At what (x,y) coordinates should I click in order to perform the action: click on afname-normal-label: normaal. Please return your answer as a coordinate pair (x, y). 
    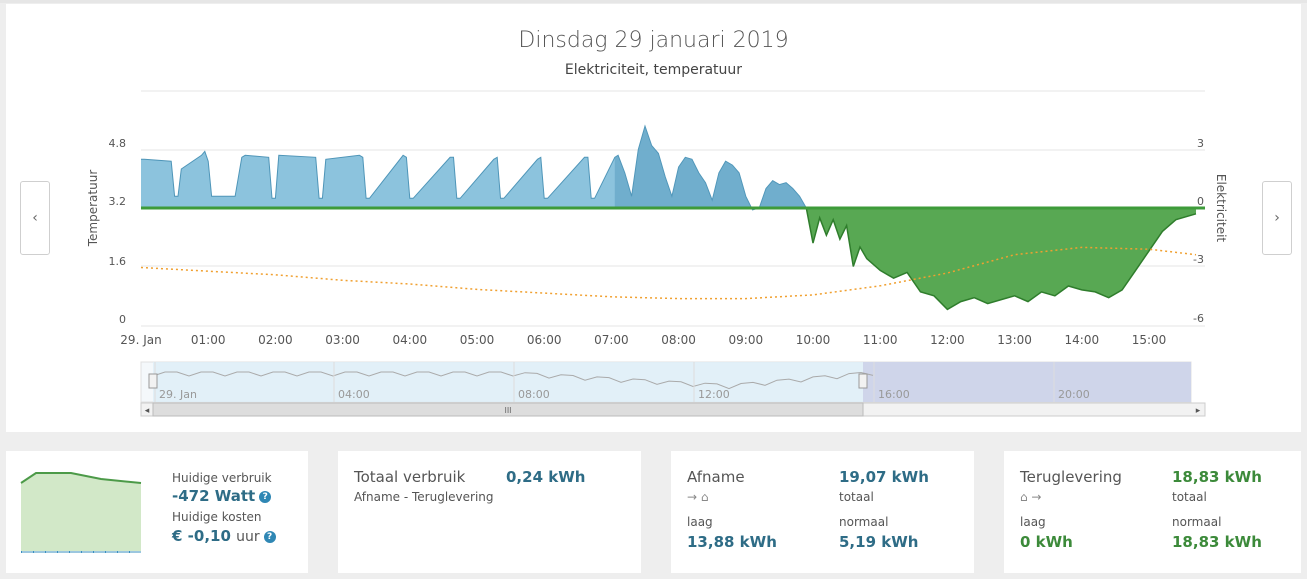
    Looking at the image, I should click on (864, 522).